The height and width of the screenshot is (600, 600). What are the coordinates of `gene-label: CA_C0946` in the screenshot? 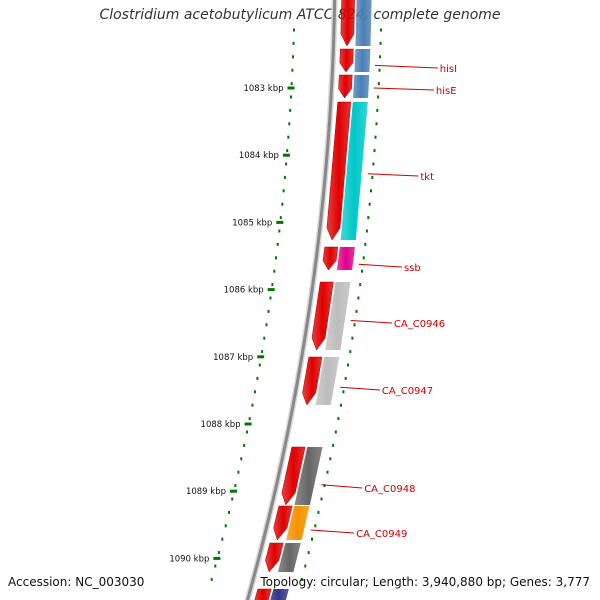 It's located at (419, 324).